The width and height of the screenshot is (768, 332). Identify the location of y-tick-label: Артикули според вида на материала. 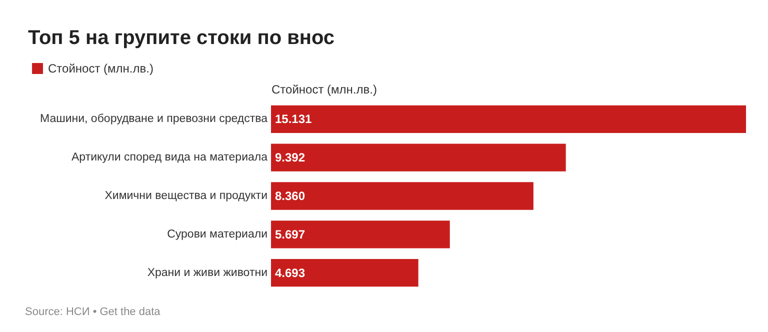
(170, 158).